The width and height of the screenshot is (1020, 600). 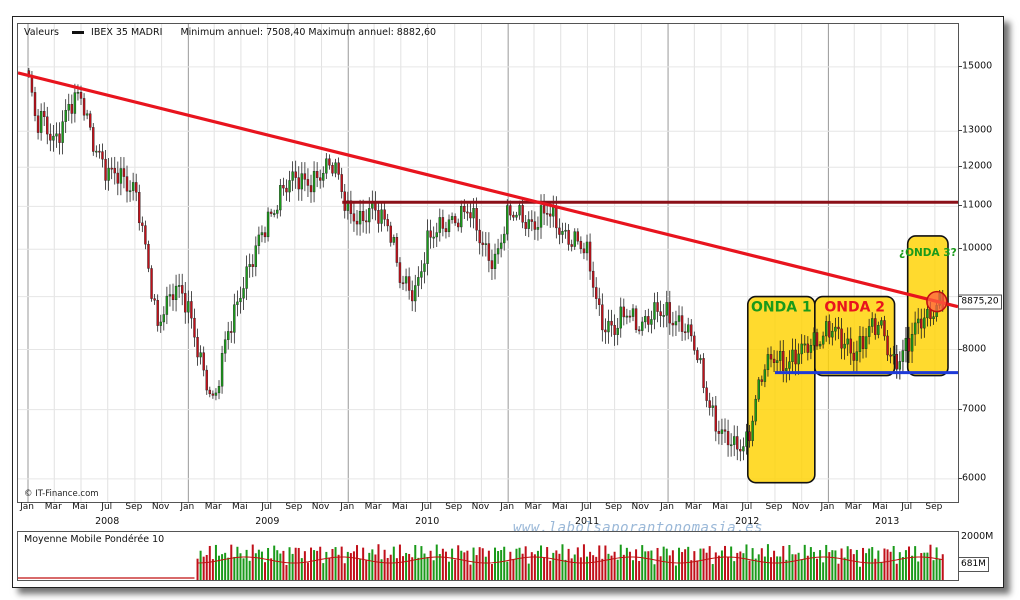 What do you see at coordinates (977, 66) in the screenshot?
I see `y-tick-label: 15000` at bounding box center [977, 66].